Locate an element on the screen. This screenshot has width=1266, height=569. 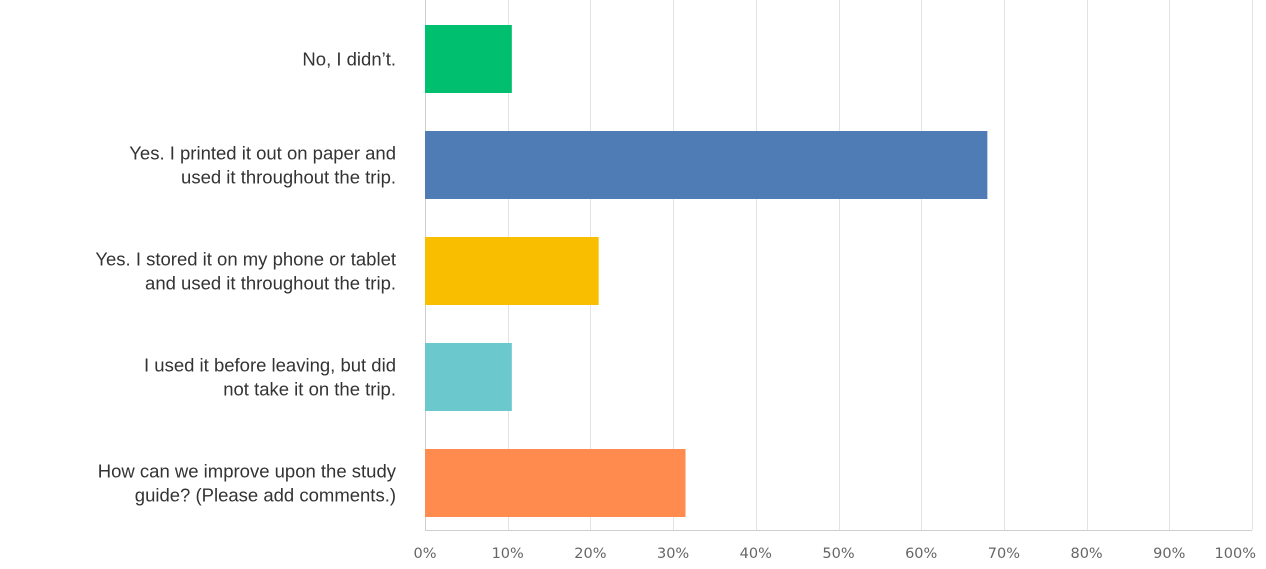
x-tick-label: 10% is located at coordinates (508, 554).